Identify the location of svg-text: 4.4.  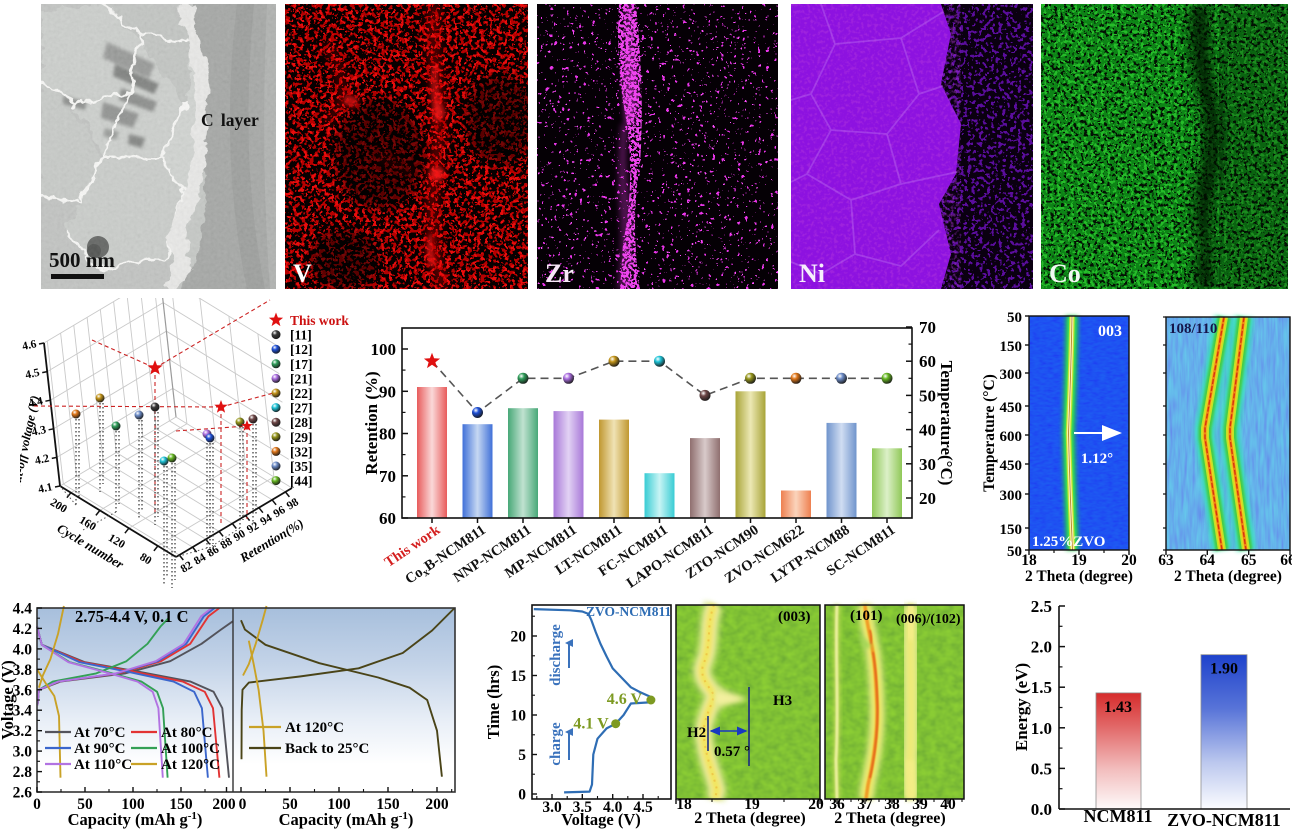
(23, 609).